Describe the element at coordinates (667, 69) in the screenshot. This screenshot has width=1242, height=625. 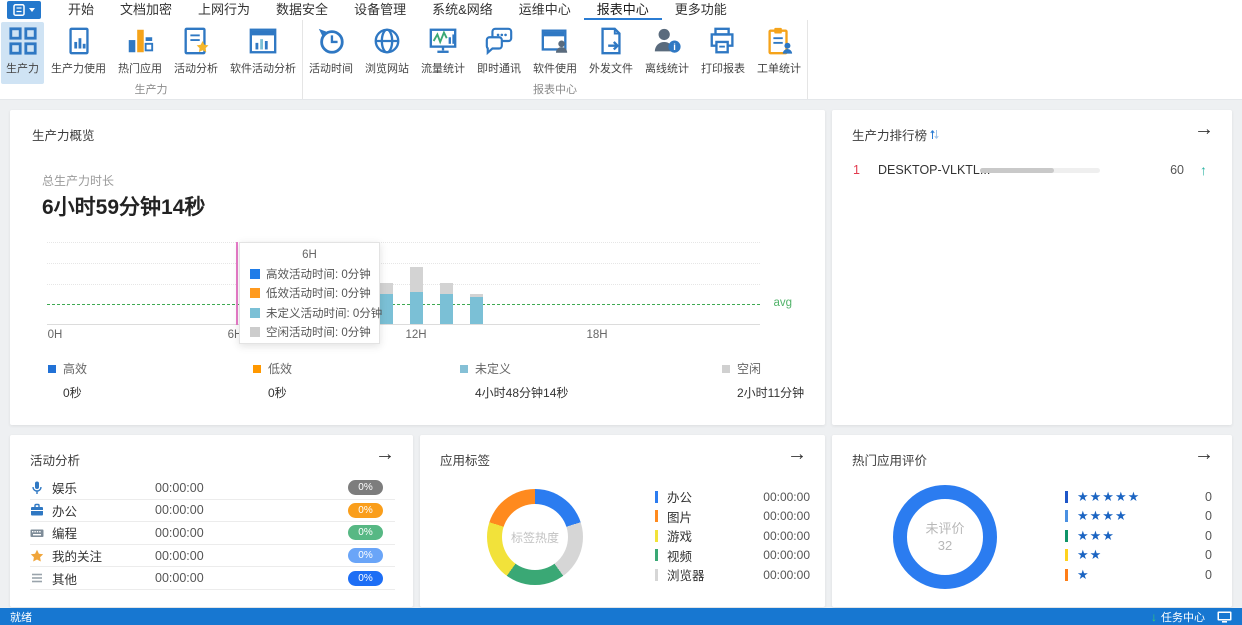
I see `ribbon-button-label: 离线统计` at that location.